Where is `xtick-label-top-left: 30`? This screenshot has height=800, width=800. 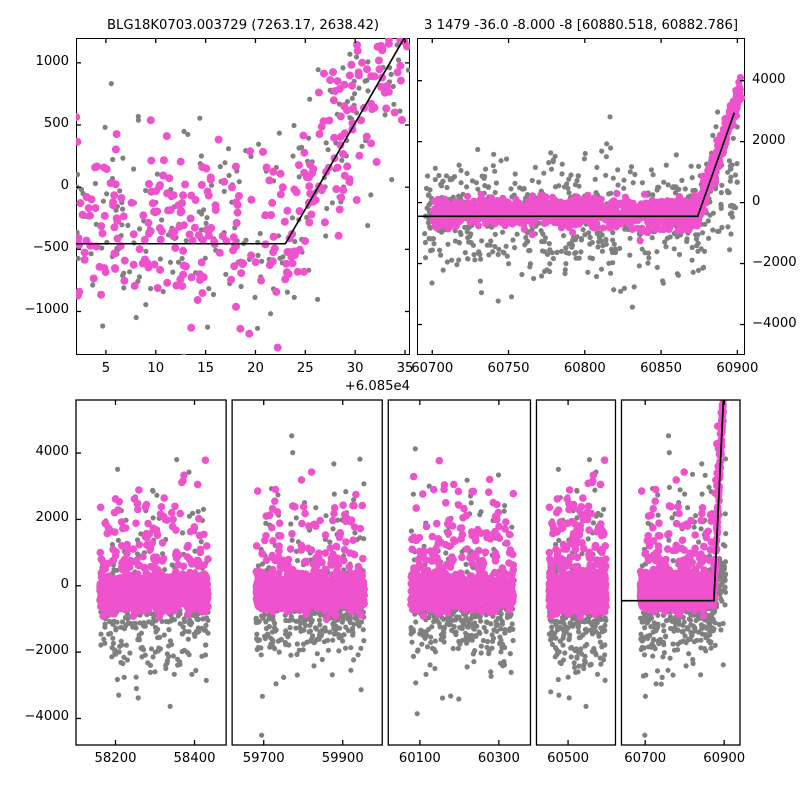 xtick-label-top-left: 30 is located at coordinates (355, 368).